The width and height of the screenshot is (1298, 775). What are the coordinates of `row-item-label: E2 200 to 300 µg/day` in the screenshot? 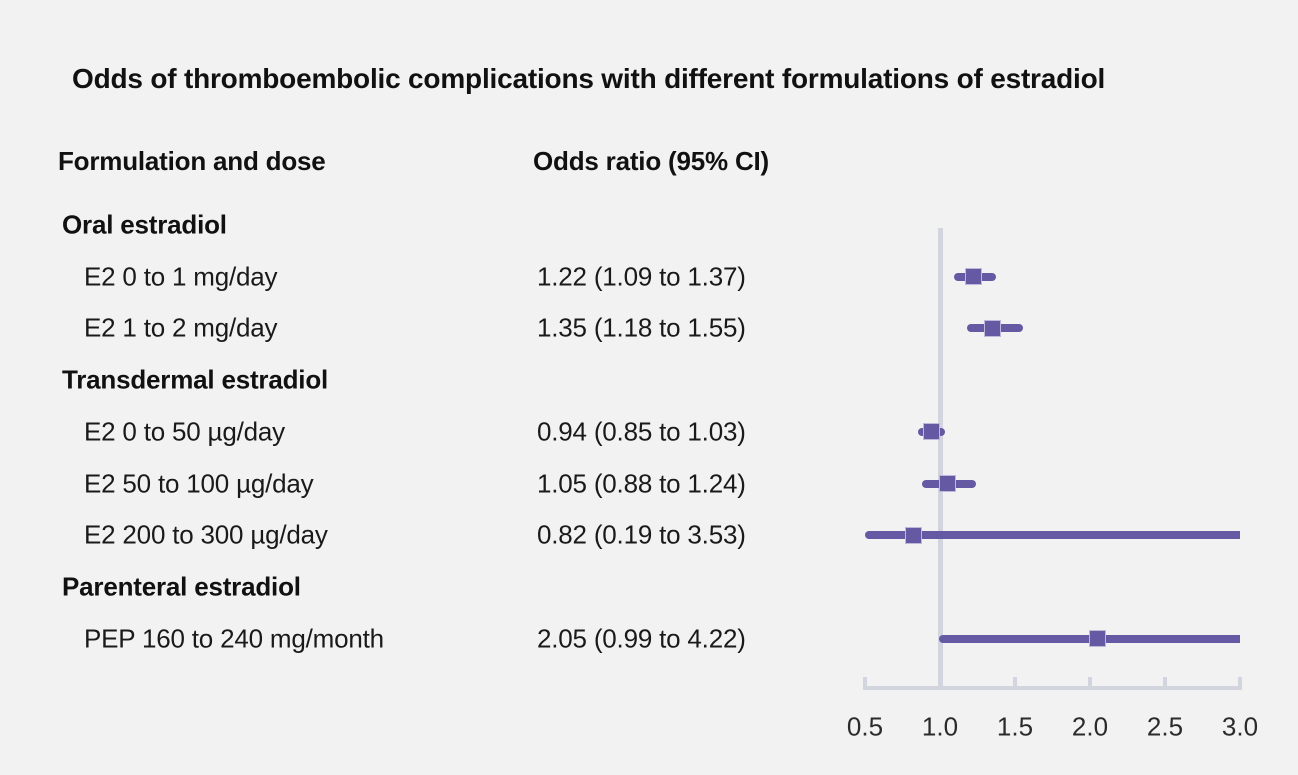 It's located at (206, 534).